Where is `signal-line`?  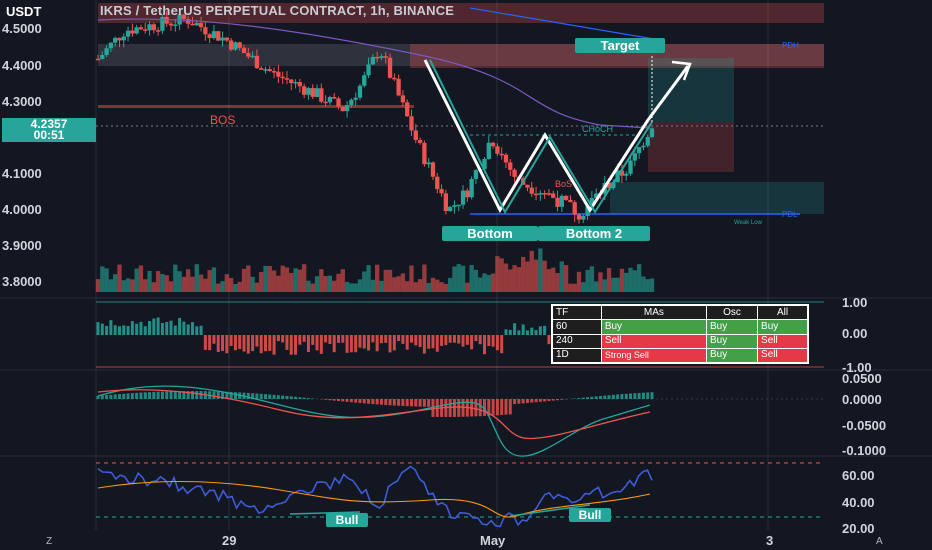
signal-line is located at coordinates (374, 414).